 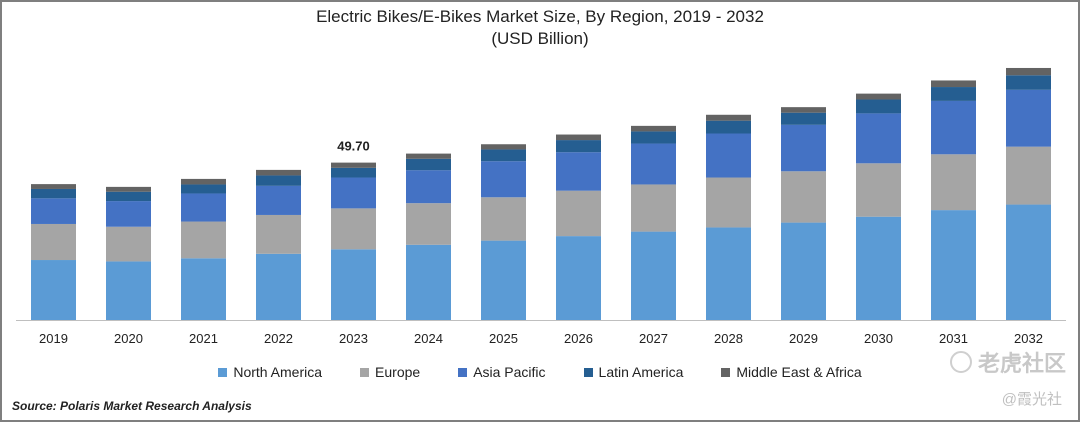 I want to click on bar-segment-2028-europe, so click(x=728, y=202).